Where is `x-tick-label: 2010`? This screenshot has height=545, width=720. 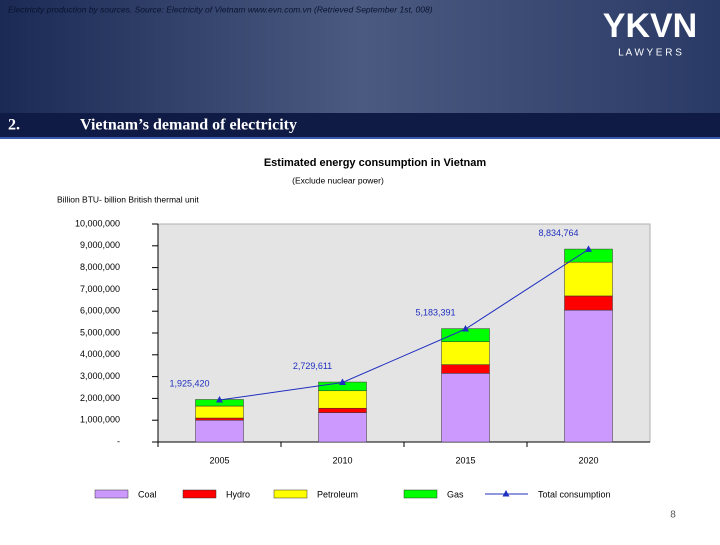
x-tick-label: 2010 is located at coordinates (342, 460).